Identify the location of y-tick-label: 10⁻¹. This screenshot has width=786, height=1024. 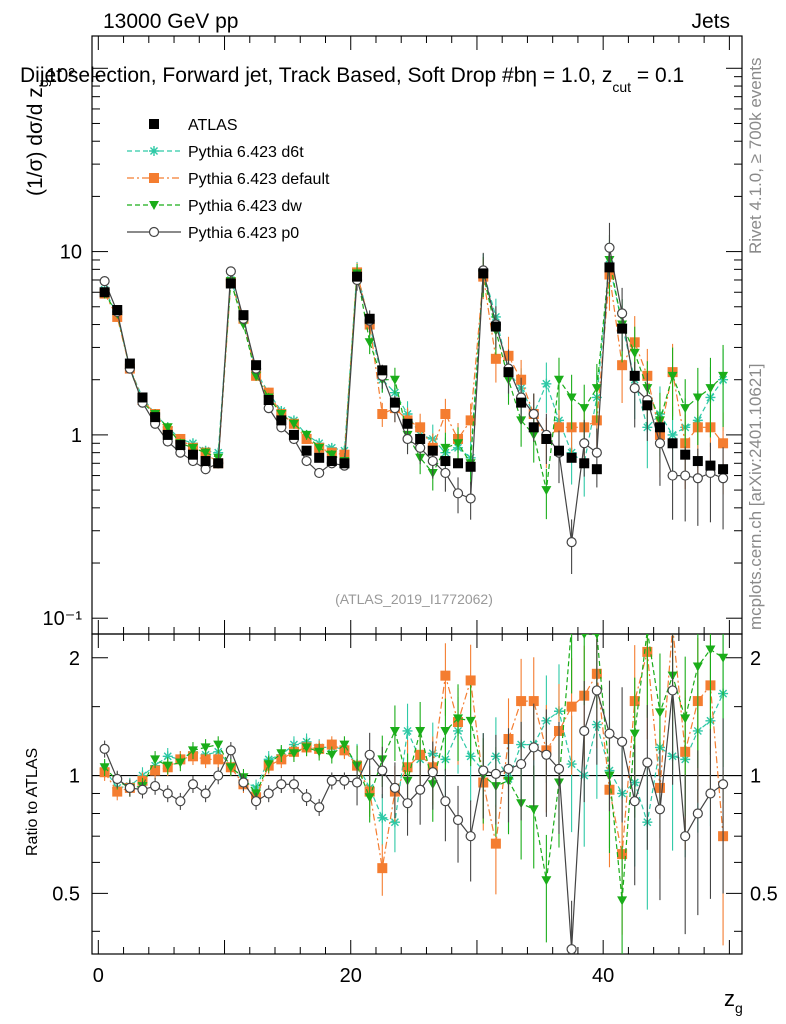
(63, 619).